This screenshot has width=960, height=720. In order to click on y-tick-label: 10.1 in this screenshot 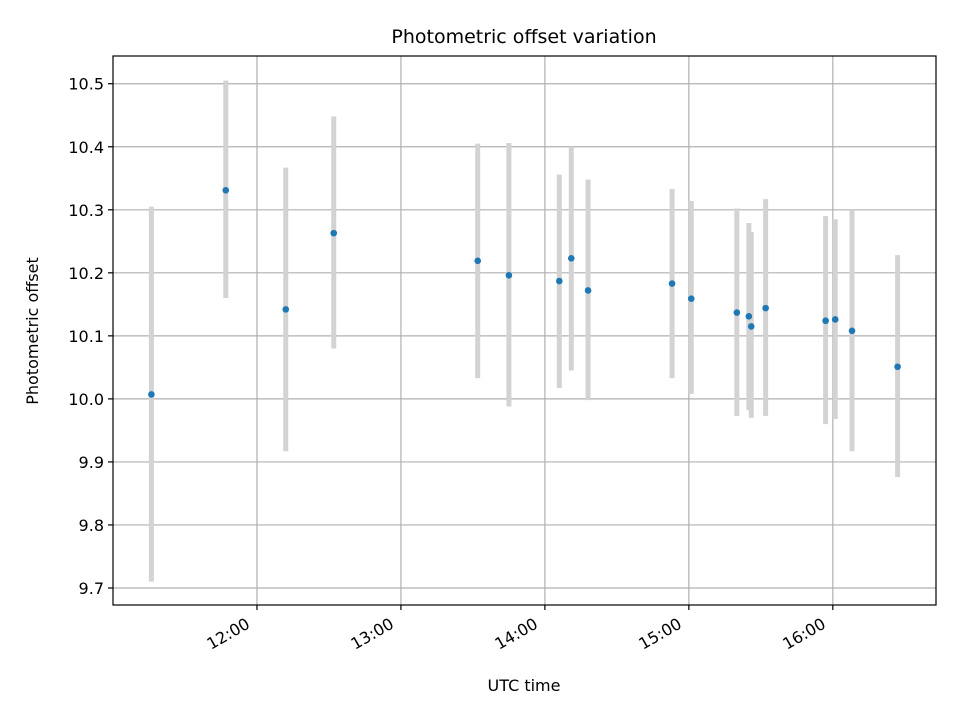, I will do `click(86, 336)`.